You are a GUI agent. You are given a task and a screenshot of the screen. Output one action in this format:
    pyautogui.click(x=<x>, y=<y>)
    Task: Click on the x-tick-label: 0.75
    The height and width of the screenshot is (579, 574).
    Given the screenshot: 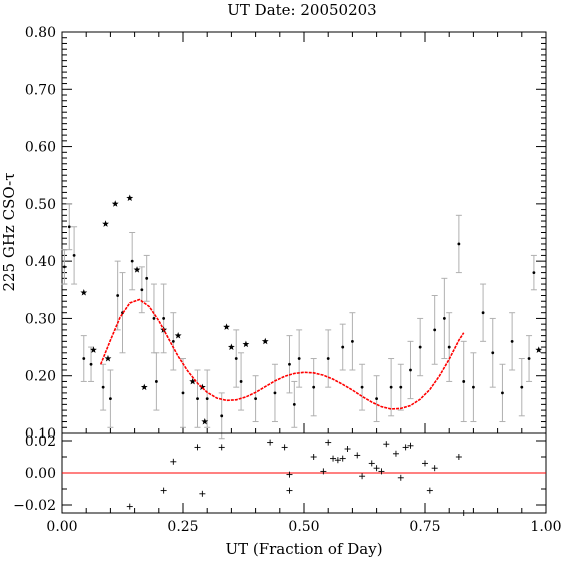 What is the action you would take?
    pyautogui.click(x=424, y=527)
    